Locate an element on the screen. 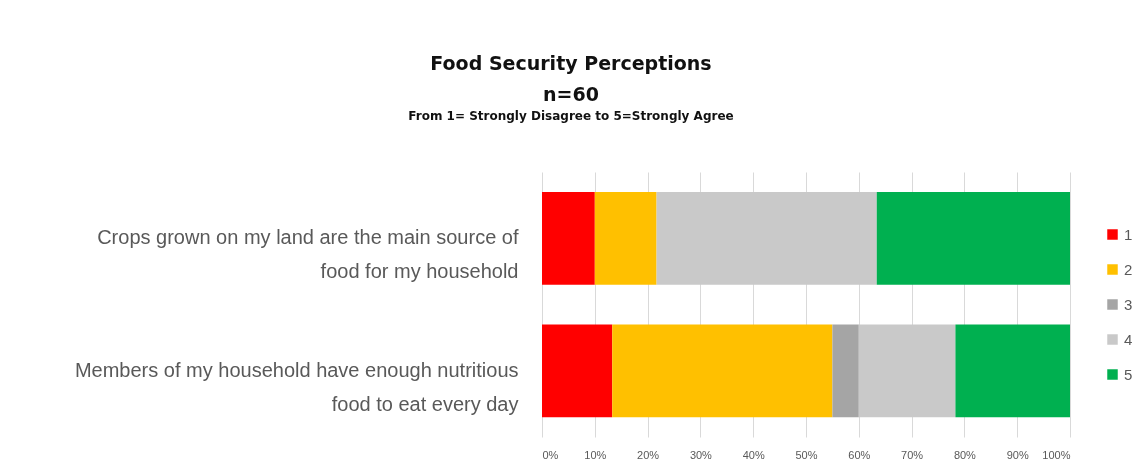  x-tick-label: 80% is located at coordinates (965, 454).